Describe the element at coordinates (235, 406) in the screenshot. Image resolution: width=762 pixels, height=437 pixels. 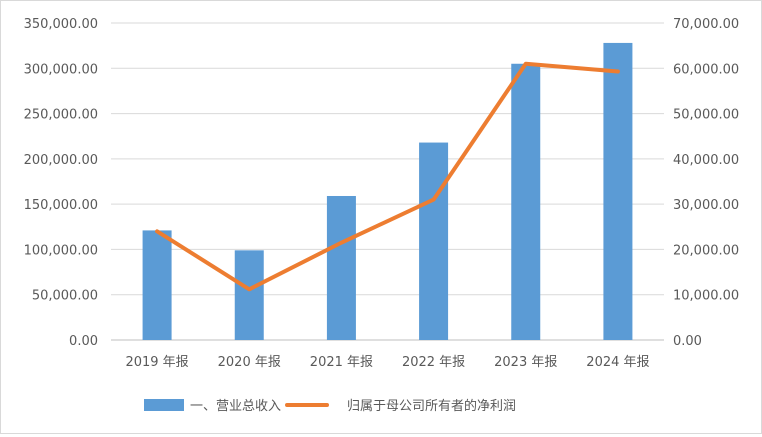
I see `legend-revenue-label: 一、营业总收入` at that location.